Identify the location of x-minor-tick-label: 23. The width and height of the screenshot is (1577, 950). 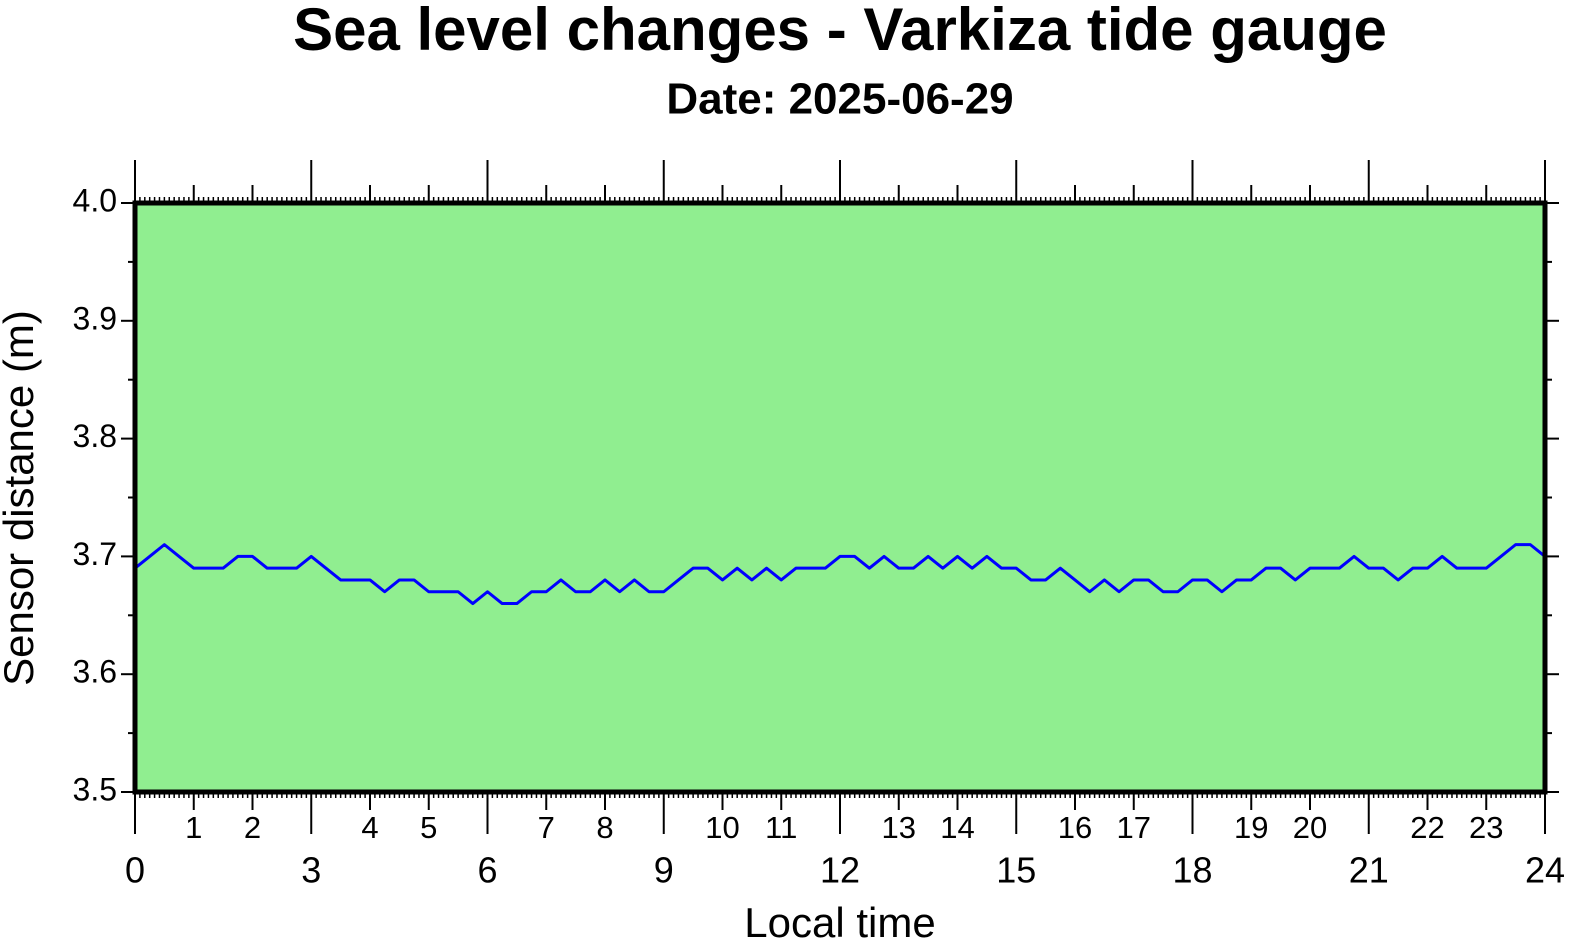
(1486, 827).